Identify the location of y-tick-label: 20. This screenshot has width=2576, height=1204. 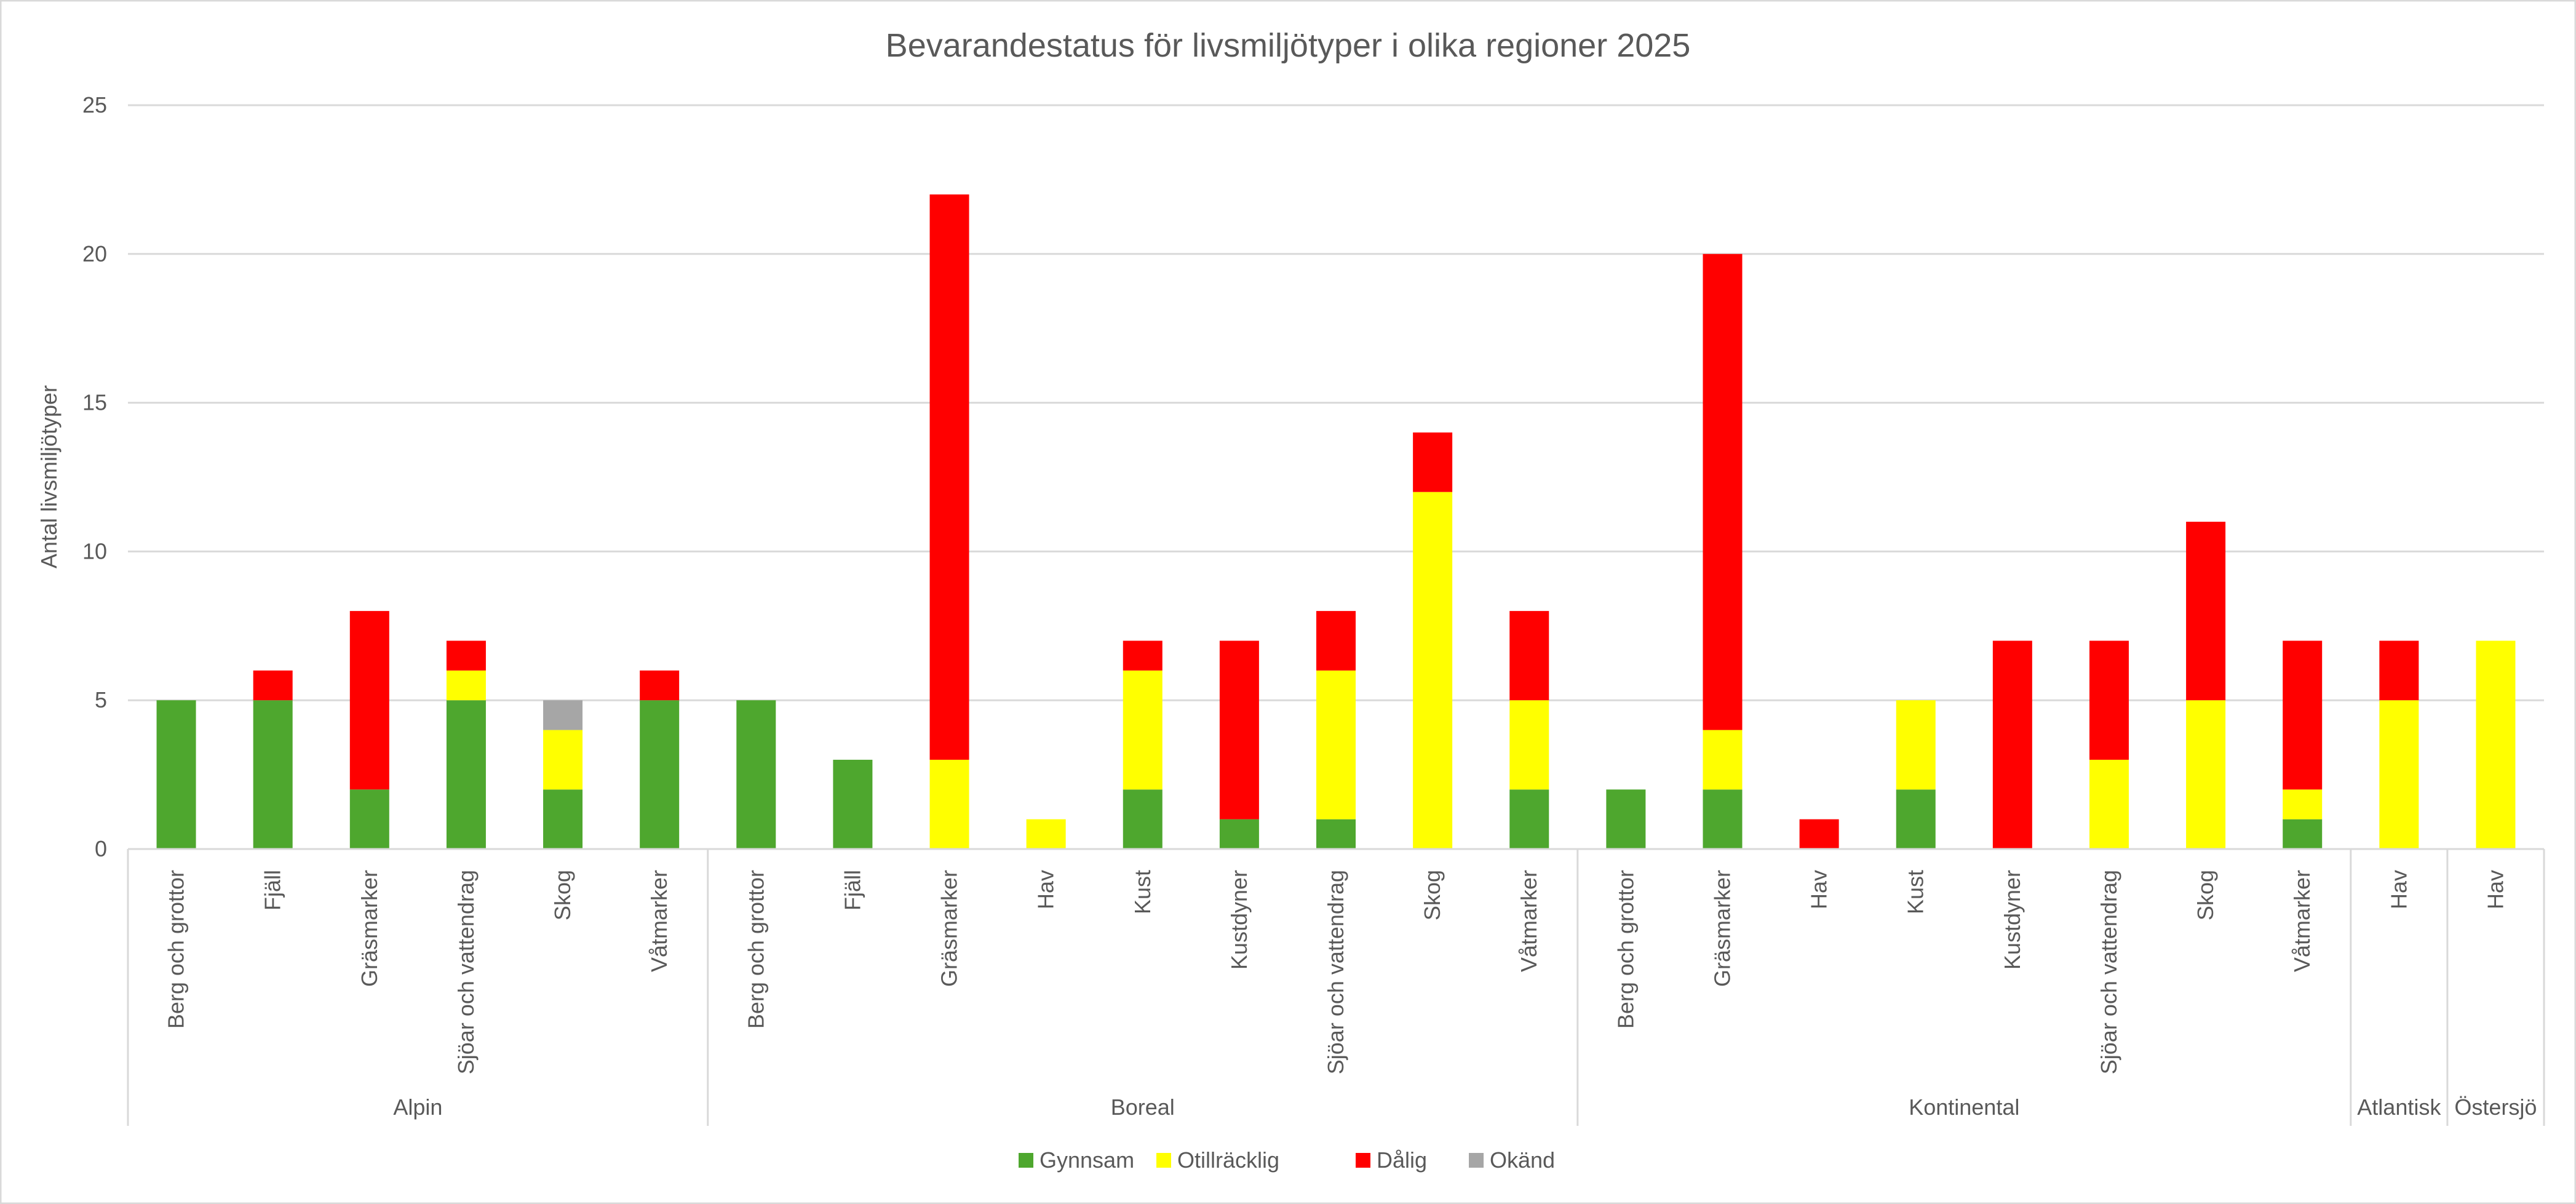
(94, 253).